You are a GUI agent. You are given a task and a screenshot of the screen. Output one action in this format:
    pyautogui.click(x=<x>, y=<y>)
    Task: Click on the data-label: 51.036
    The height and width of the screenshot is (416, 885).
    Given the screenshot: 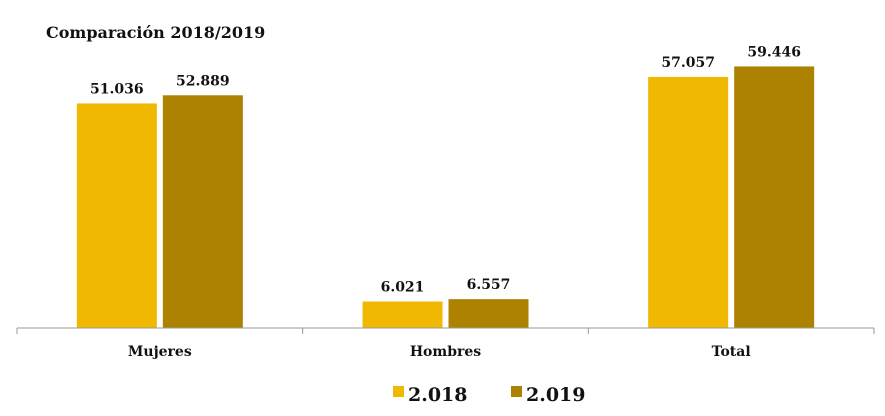 What is the action you would take?
    pyautogui.click(x=117, y=89)
    